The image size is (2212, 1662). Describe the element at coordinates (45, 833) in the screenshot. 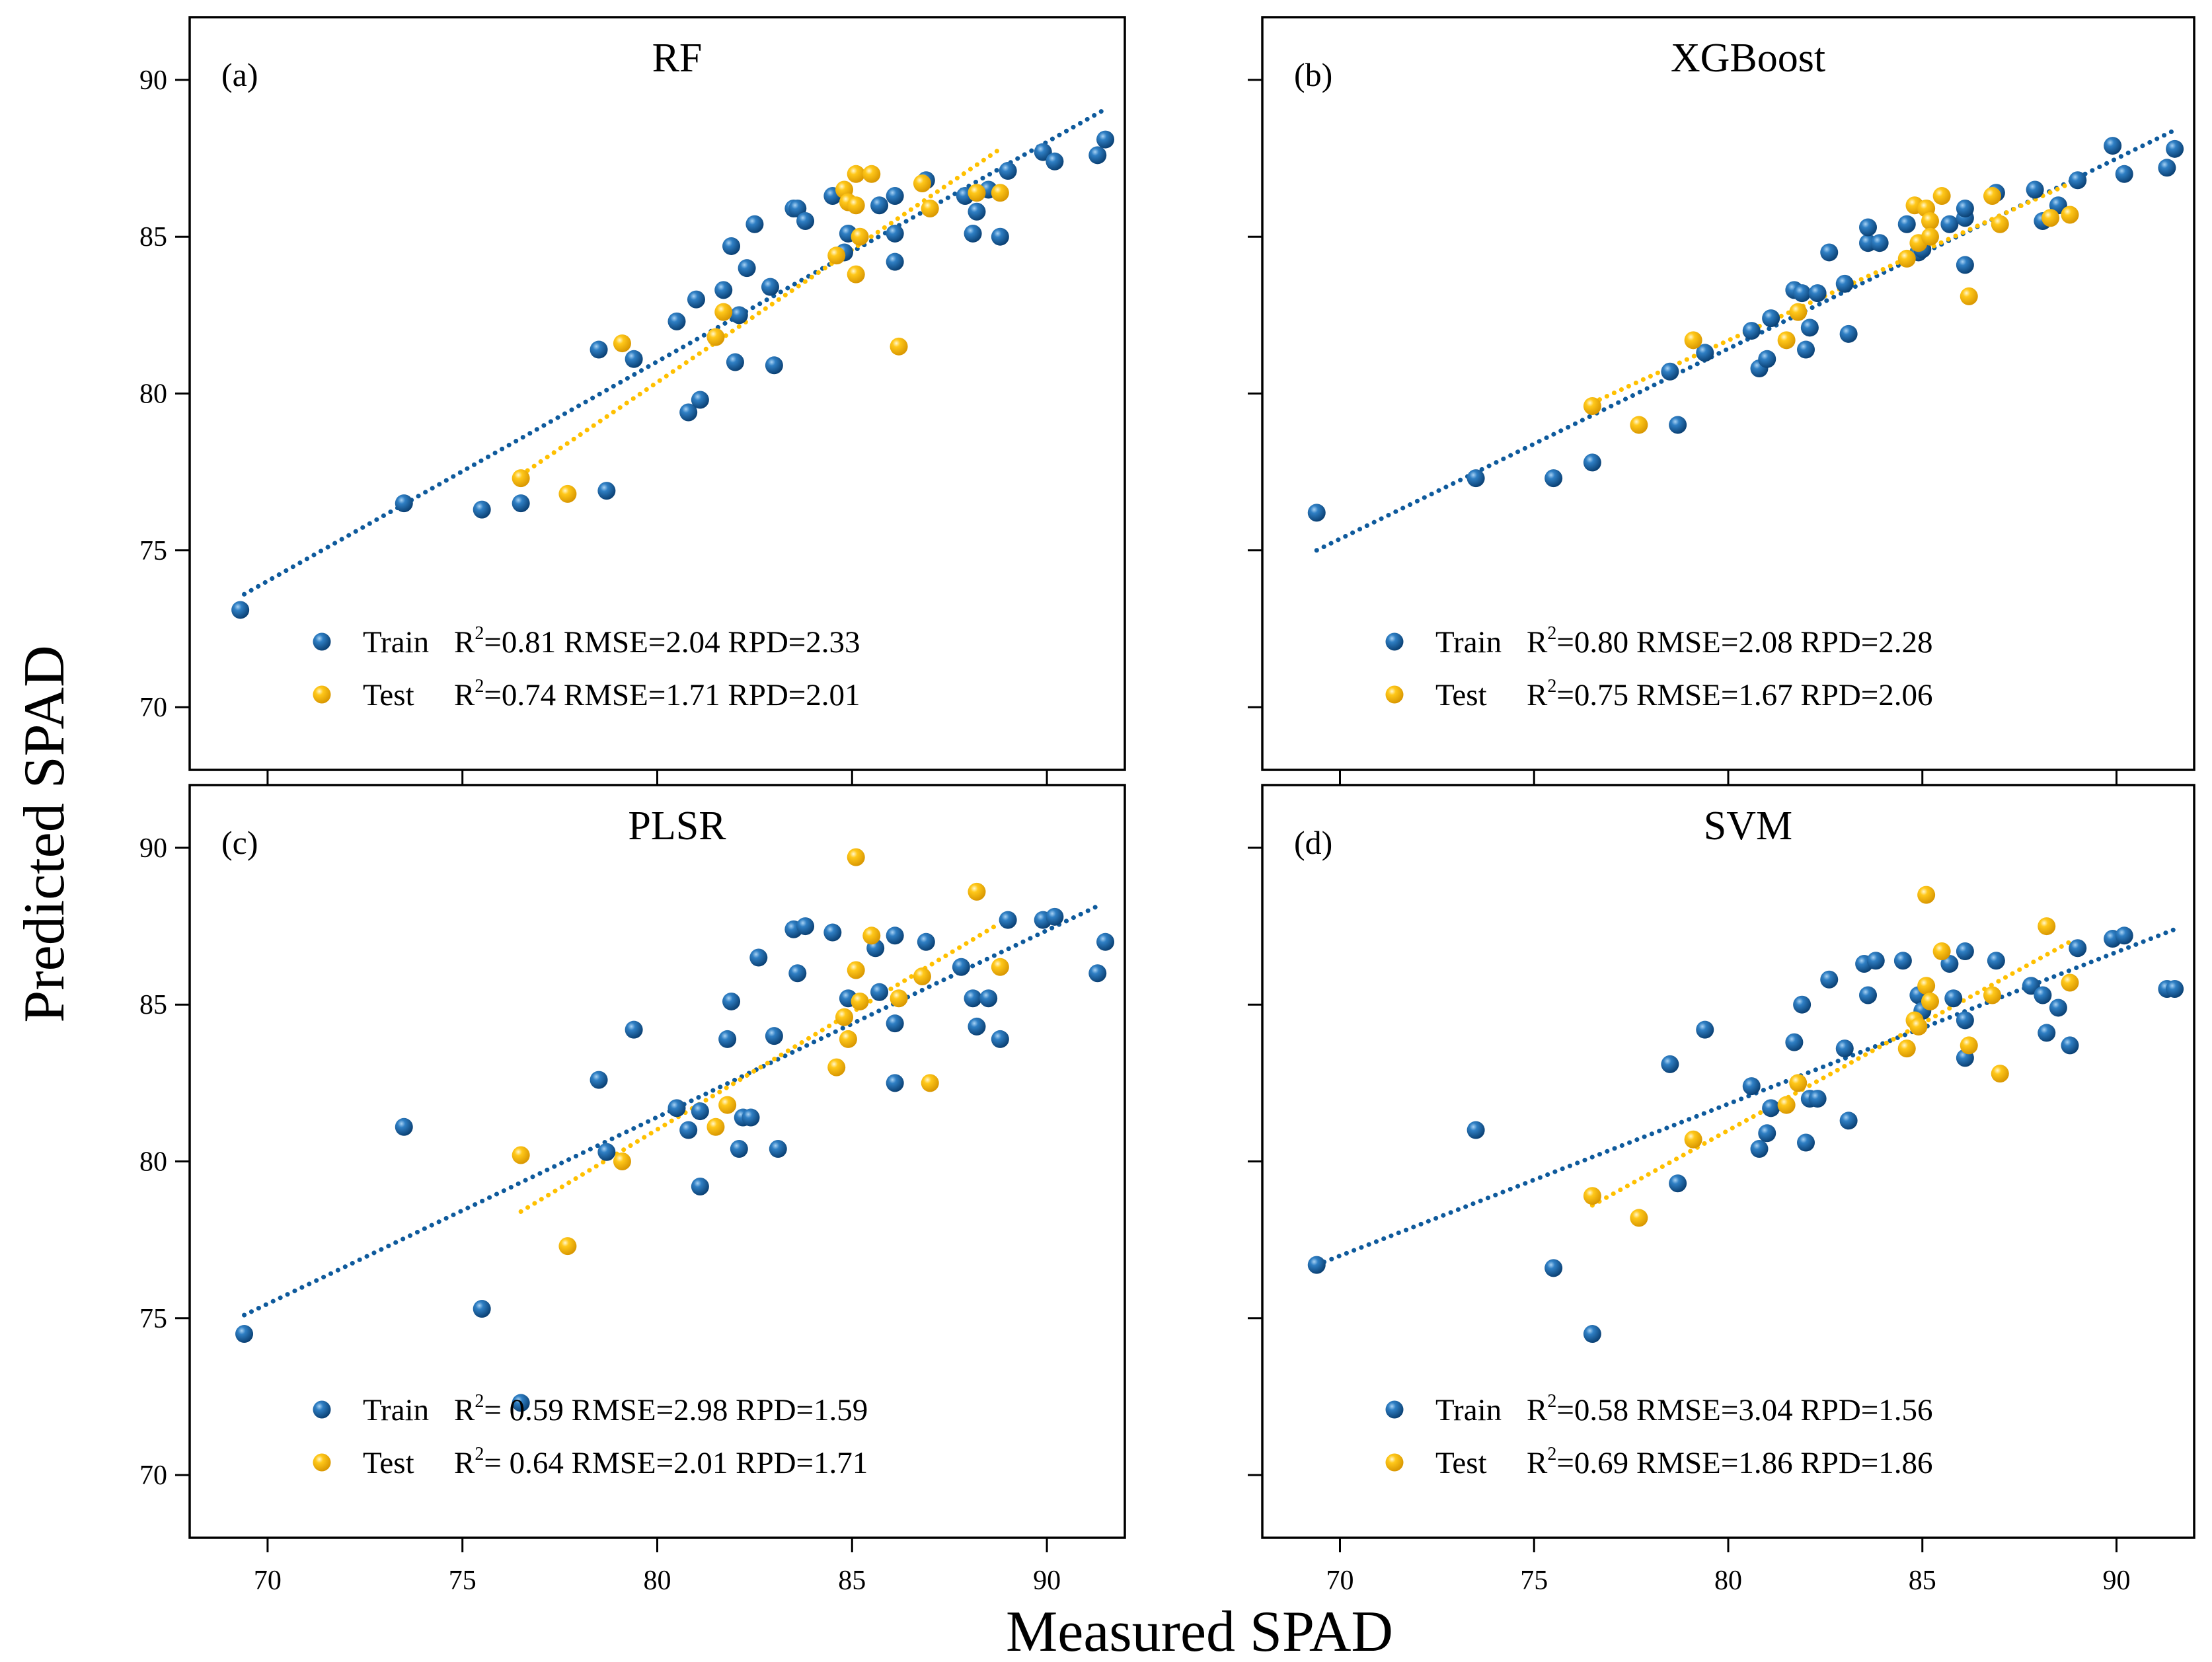

I see `y-axis-title: Predicted SPAD` at that location.